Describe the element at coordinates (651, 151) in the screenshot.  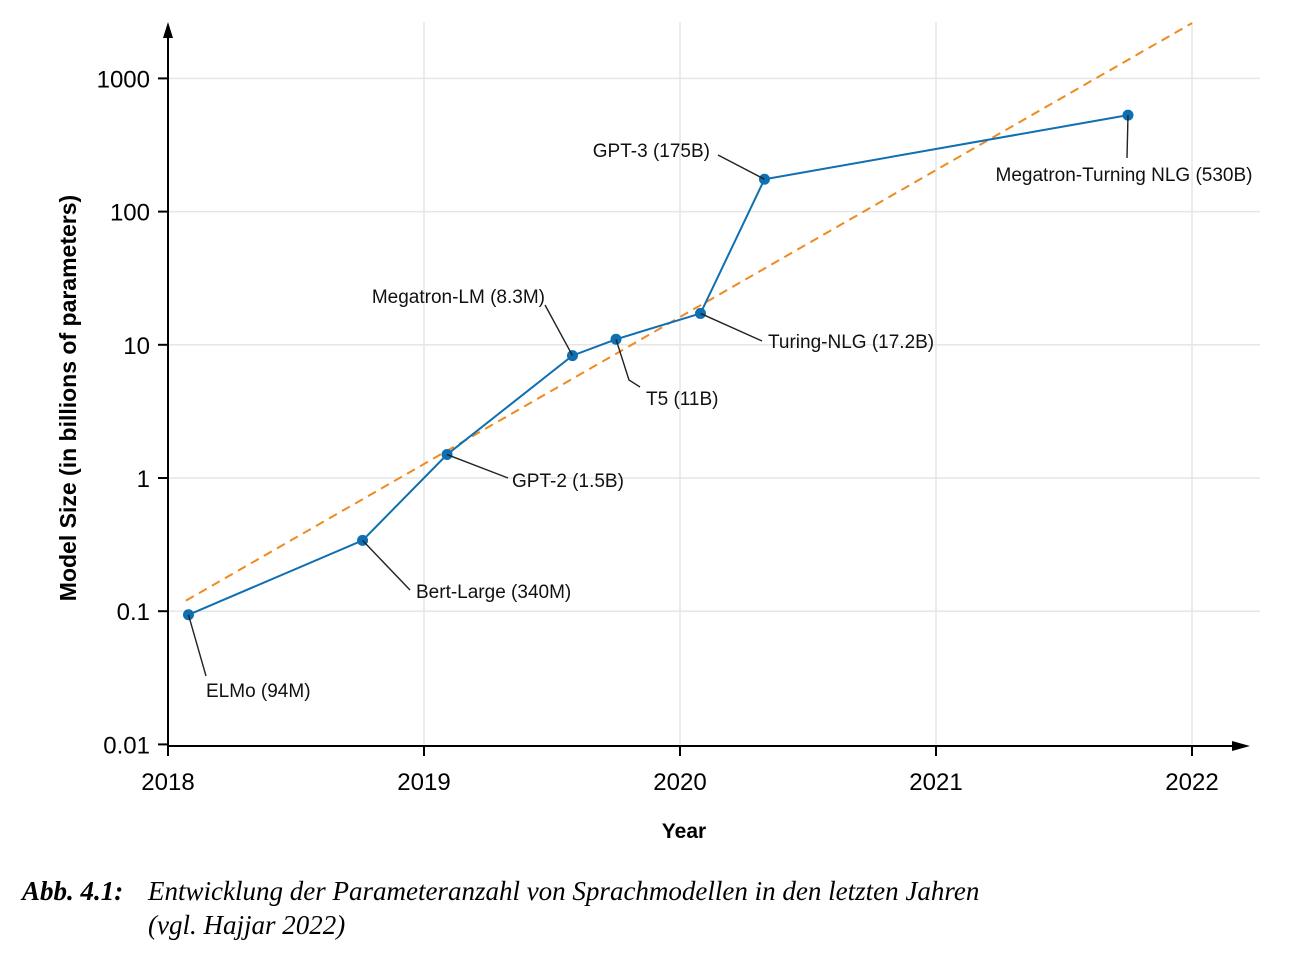
I see `annotation-label: GPT-3 (175B)` at that location.